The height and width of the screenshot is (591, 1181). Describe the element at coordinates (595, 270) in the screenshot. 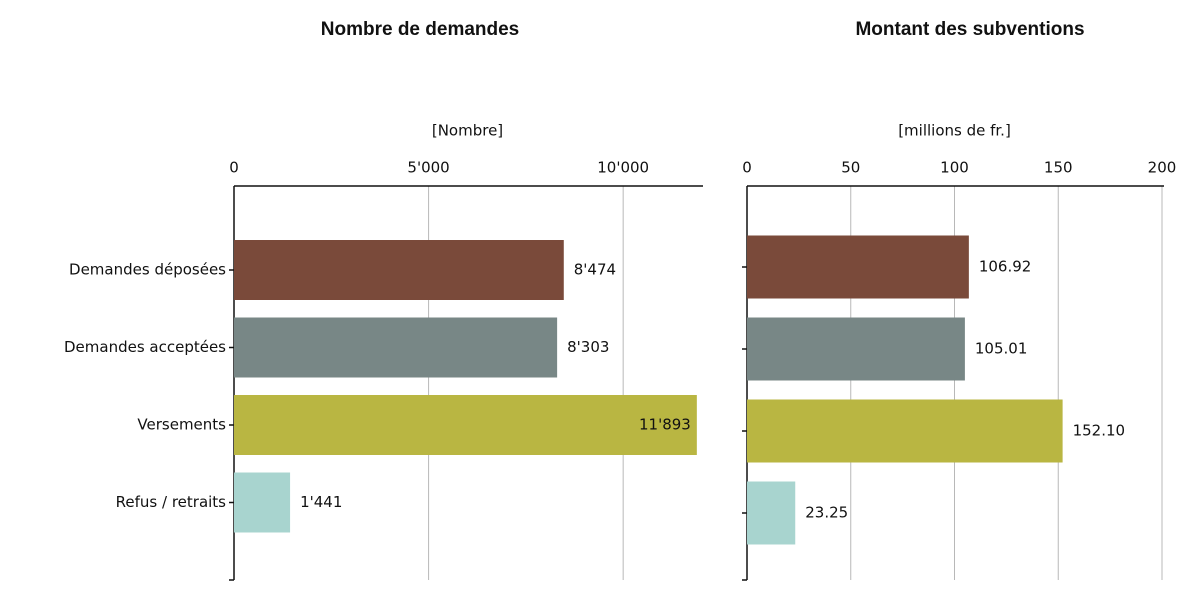

I see `value-label: 8'474` at that location.